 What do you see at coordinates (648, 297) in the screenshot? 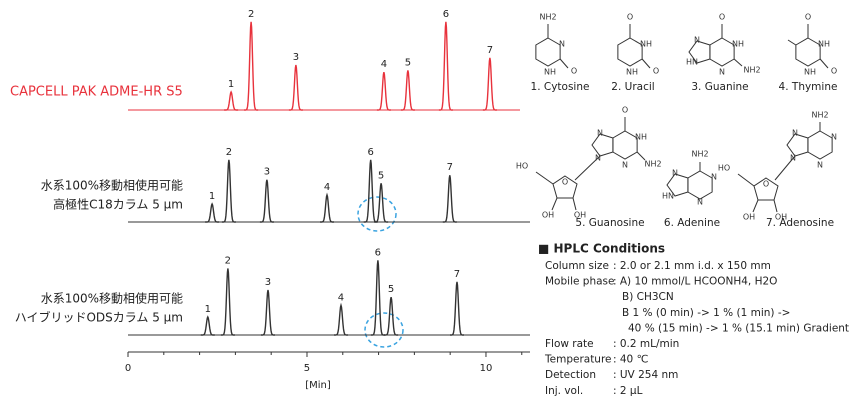
I see `condition-value: B) CH3CN` at bounding box center [648, 297].